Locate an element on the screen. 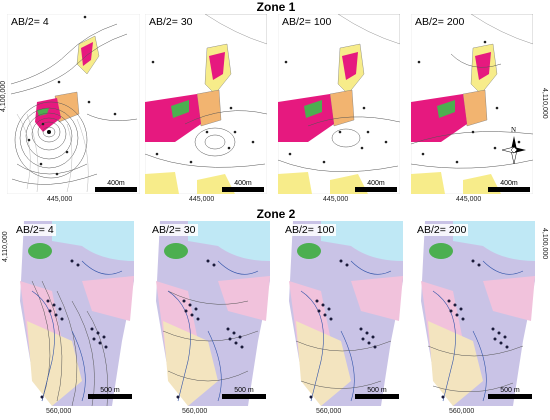  zone2-title: Zone 2 is located at coordinates (276, 214).